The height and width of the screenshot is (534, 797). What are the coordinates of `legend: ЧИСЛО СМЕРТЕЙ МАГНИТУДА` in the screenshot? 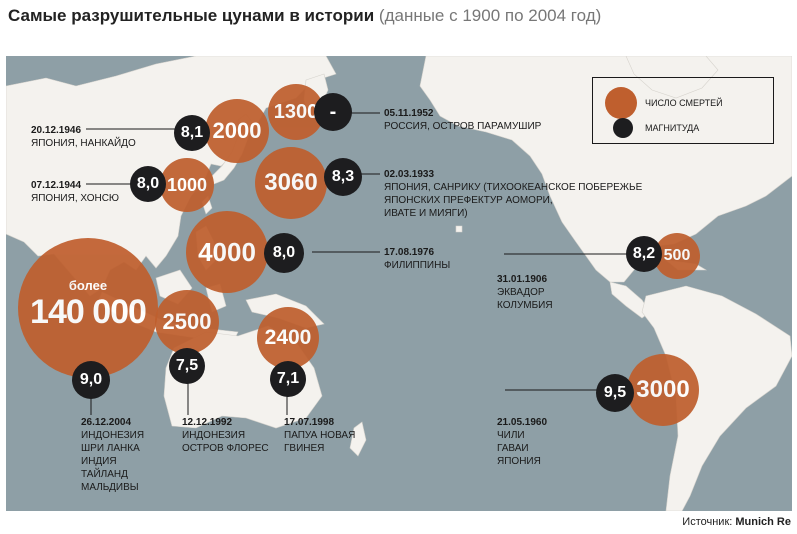 It's located at (683, 110).